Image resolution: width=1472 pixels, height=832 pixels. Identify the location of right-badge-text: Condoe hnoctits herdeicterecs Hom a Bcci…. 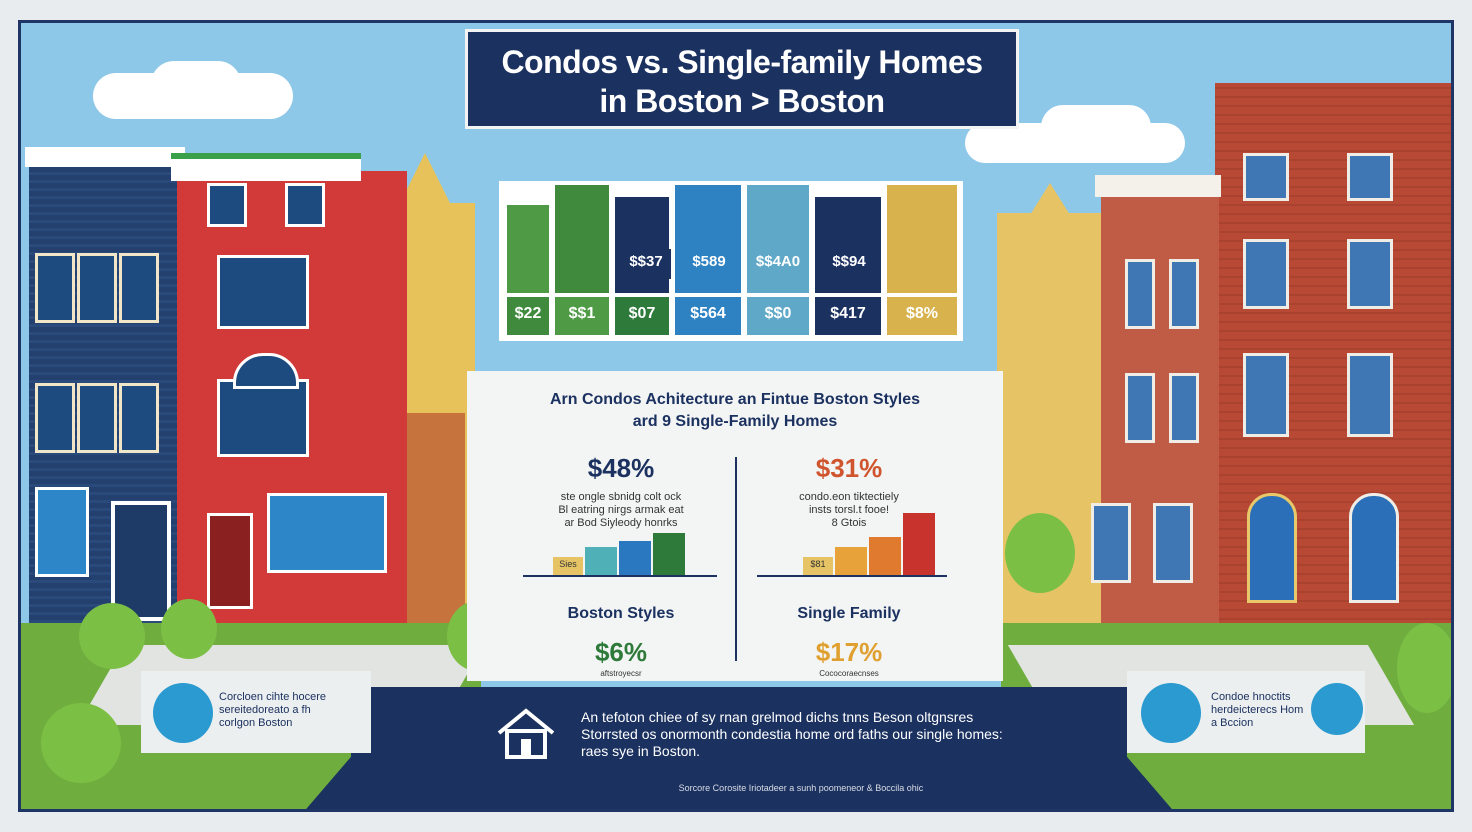
(1257, 710).